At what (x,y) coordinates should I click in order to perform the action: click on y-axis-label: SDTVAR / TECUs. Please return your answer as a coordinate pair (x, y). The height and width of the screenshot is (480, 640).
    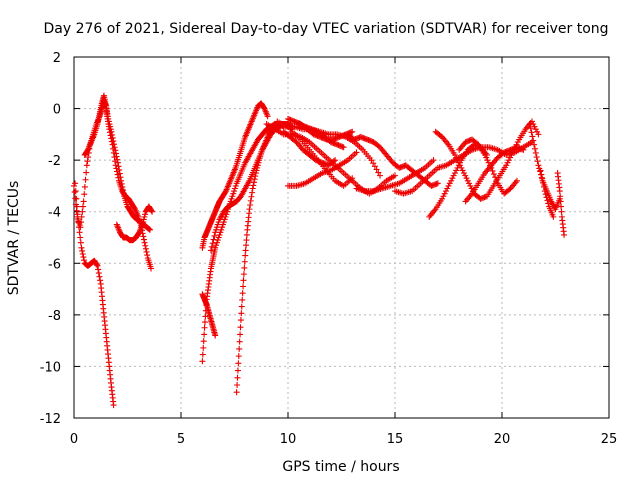
    Looking at the image, I should click on (14, 238).